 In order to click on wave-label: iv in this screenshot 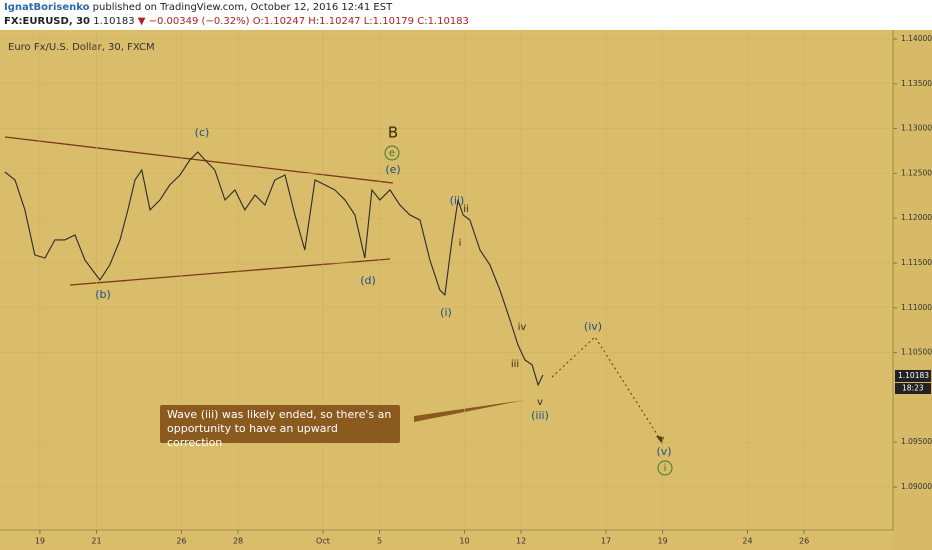, I will do `click(522, 327)`.